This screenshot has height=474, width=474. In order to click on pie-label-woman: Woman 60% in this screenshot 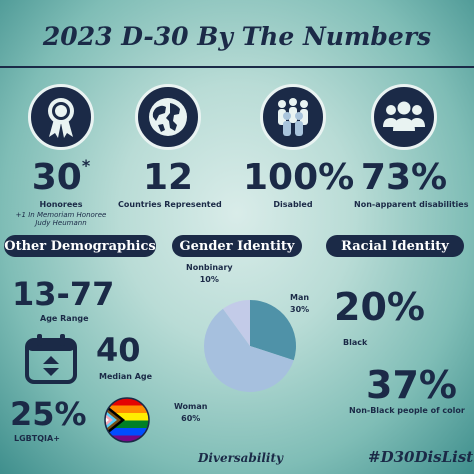, I will do `click(190, 412)`.